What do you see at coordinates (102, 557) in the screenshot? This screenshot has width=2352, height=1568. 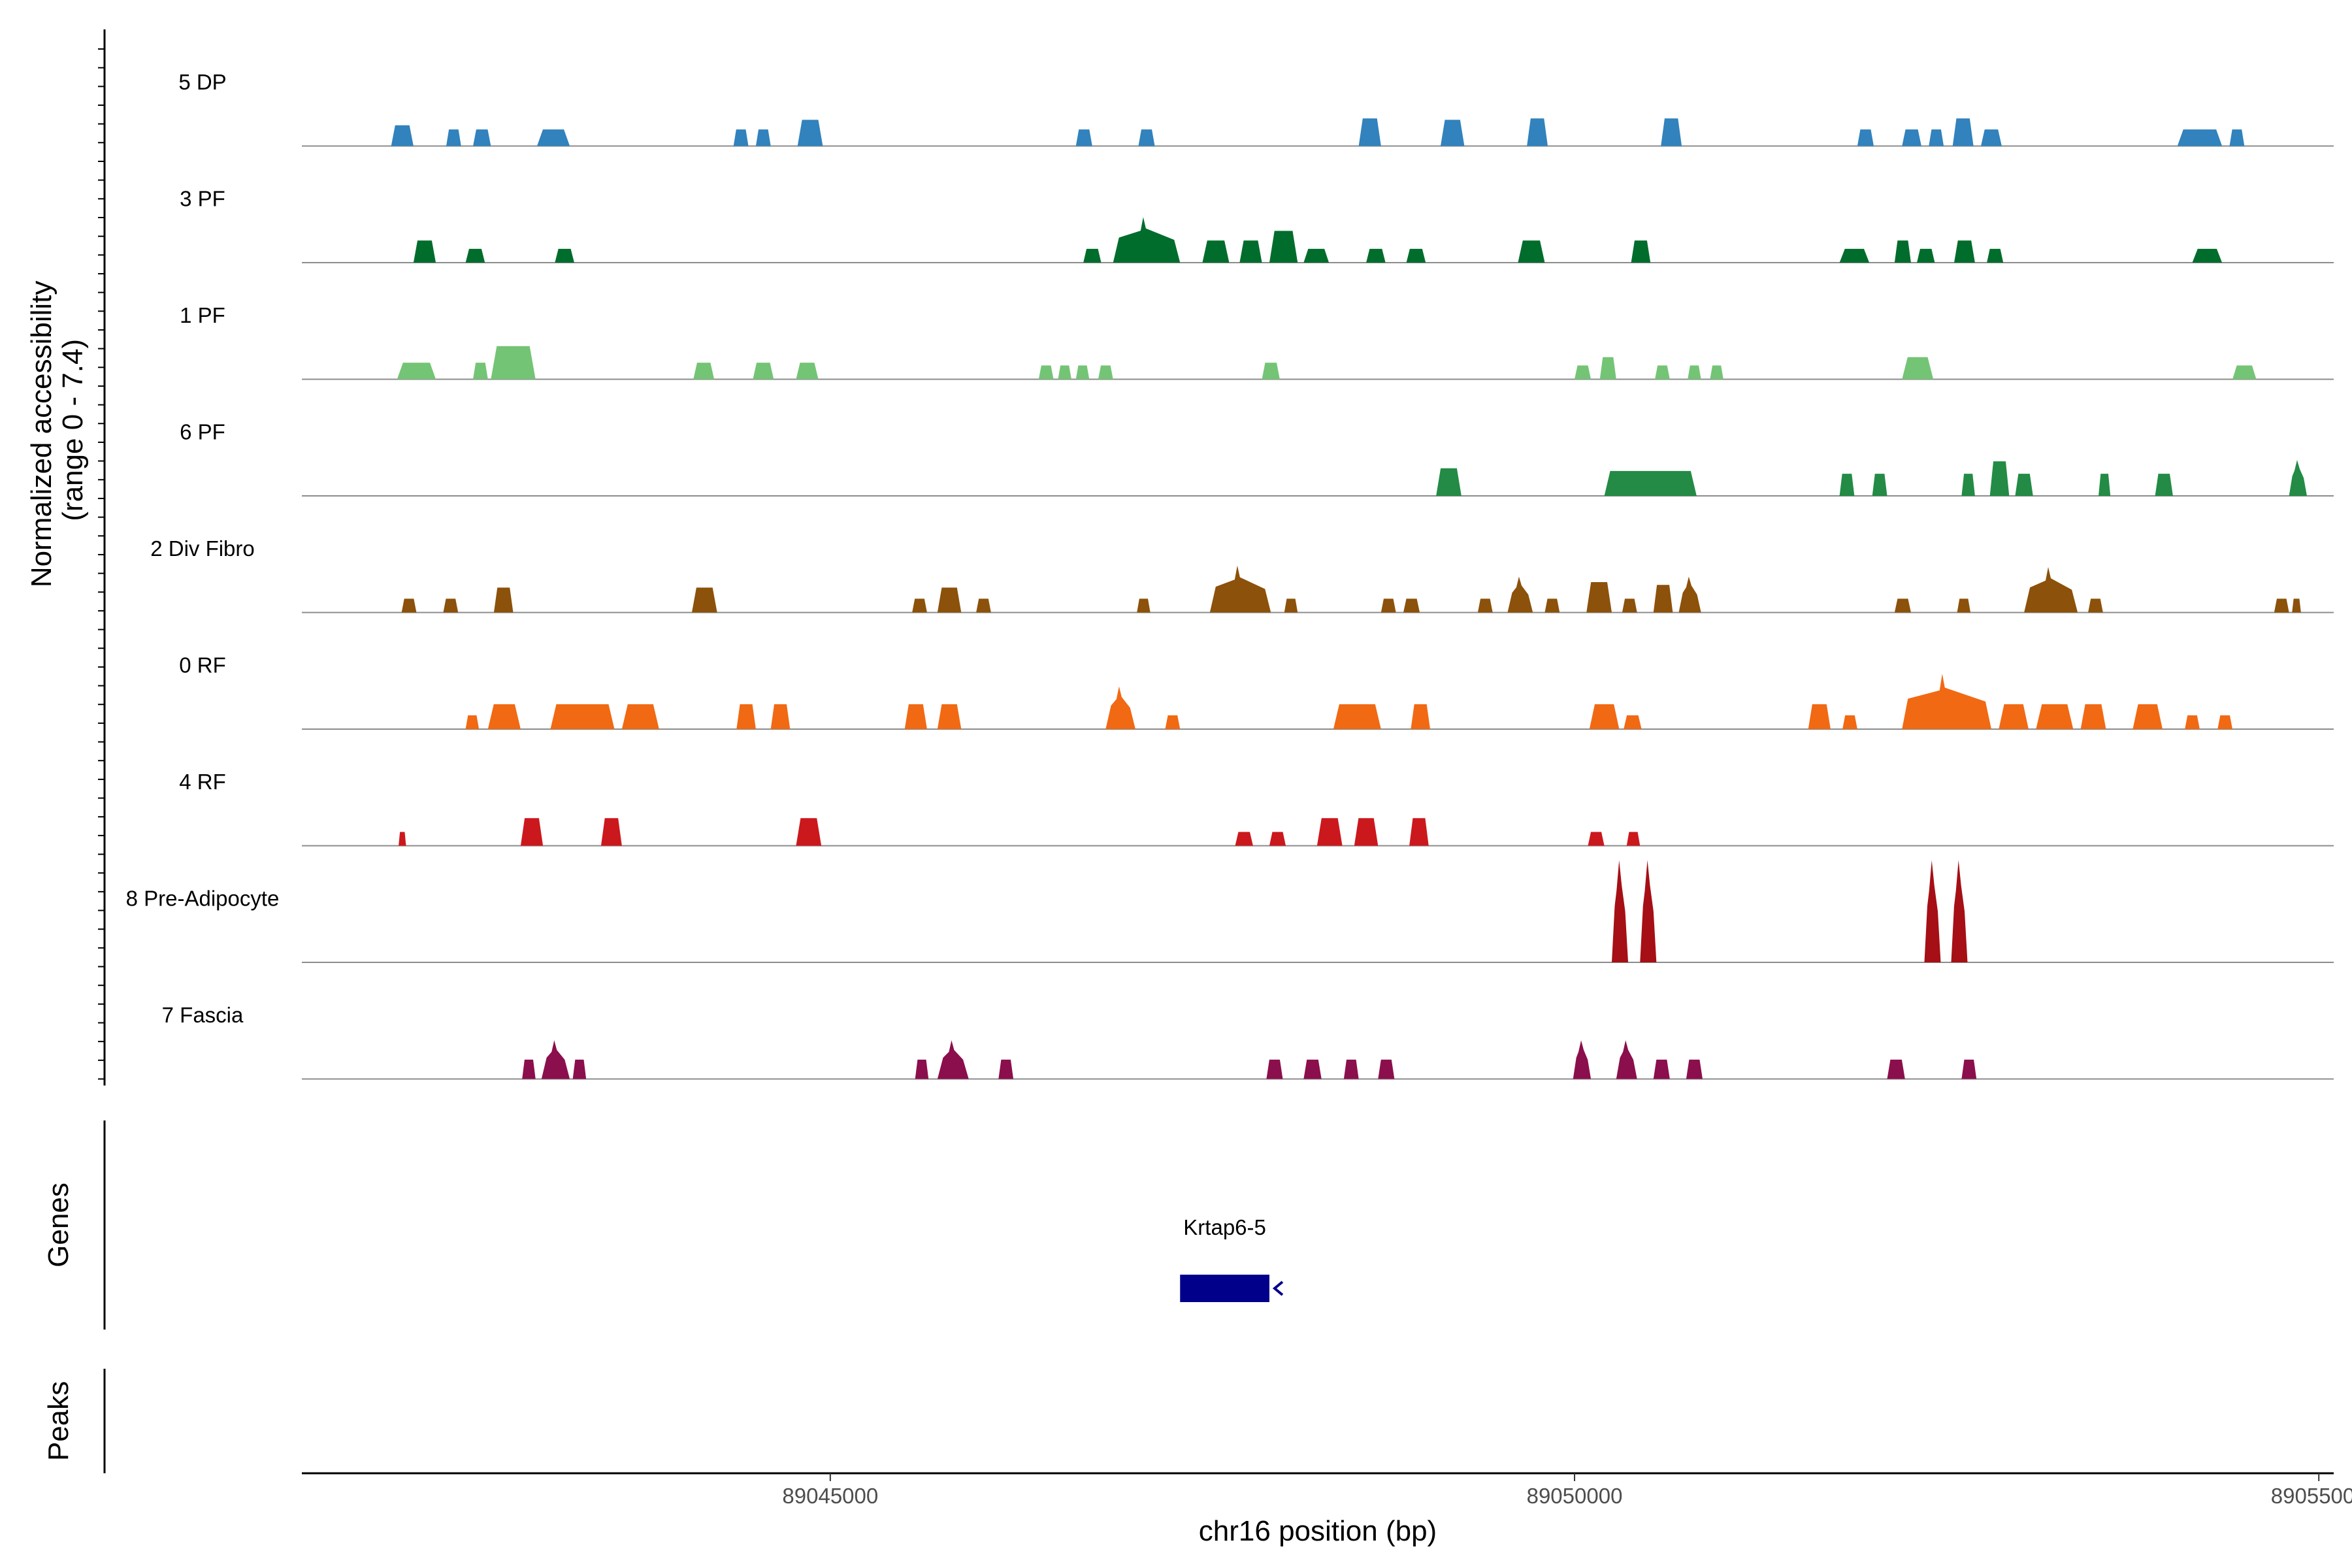 I see `left-axis` at bounding box center [102, 557].